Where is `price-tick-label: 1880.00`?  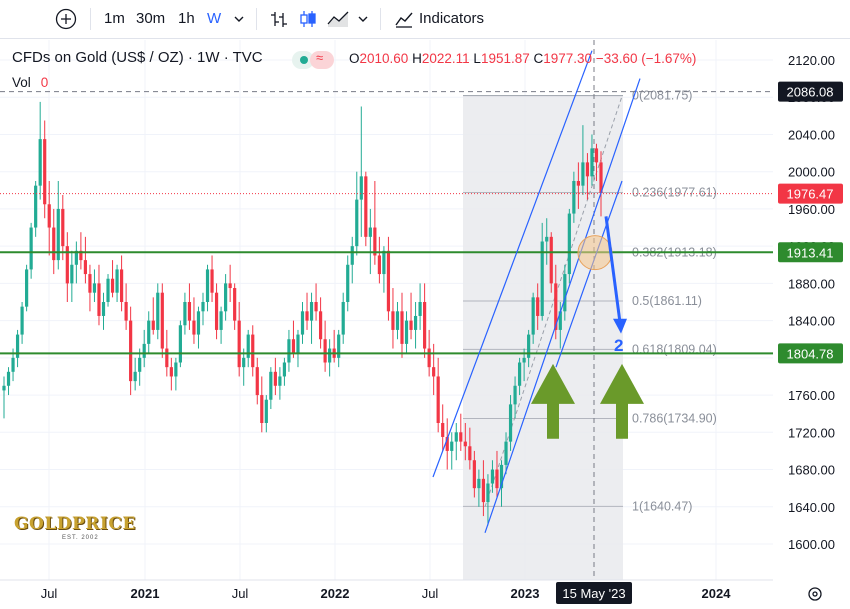 price-tick-label: 1880.00 is located at coordinates (811, 283).